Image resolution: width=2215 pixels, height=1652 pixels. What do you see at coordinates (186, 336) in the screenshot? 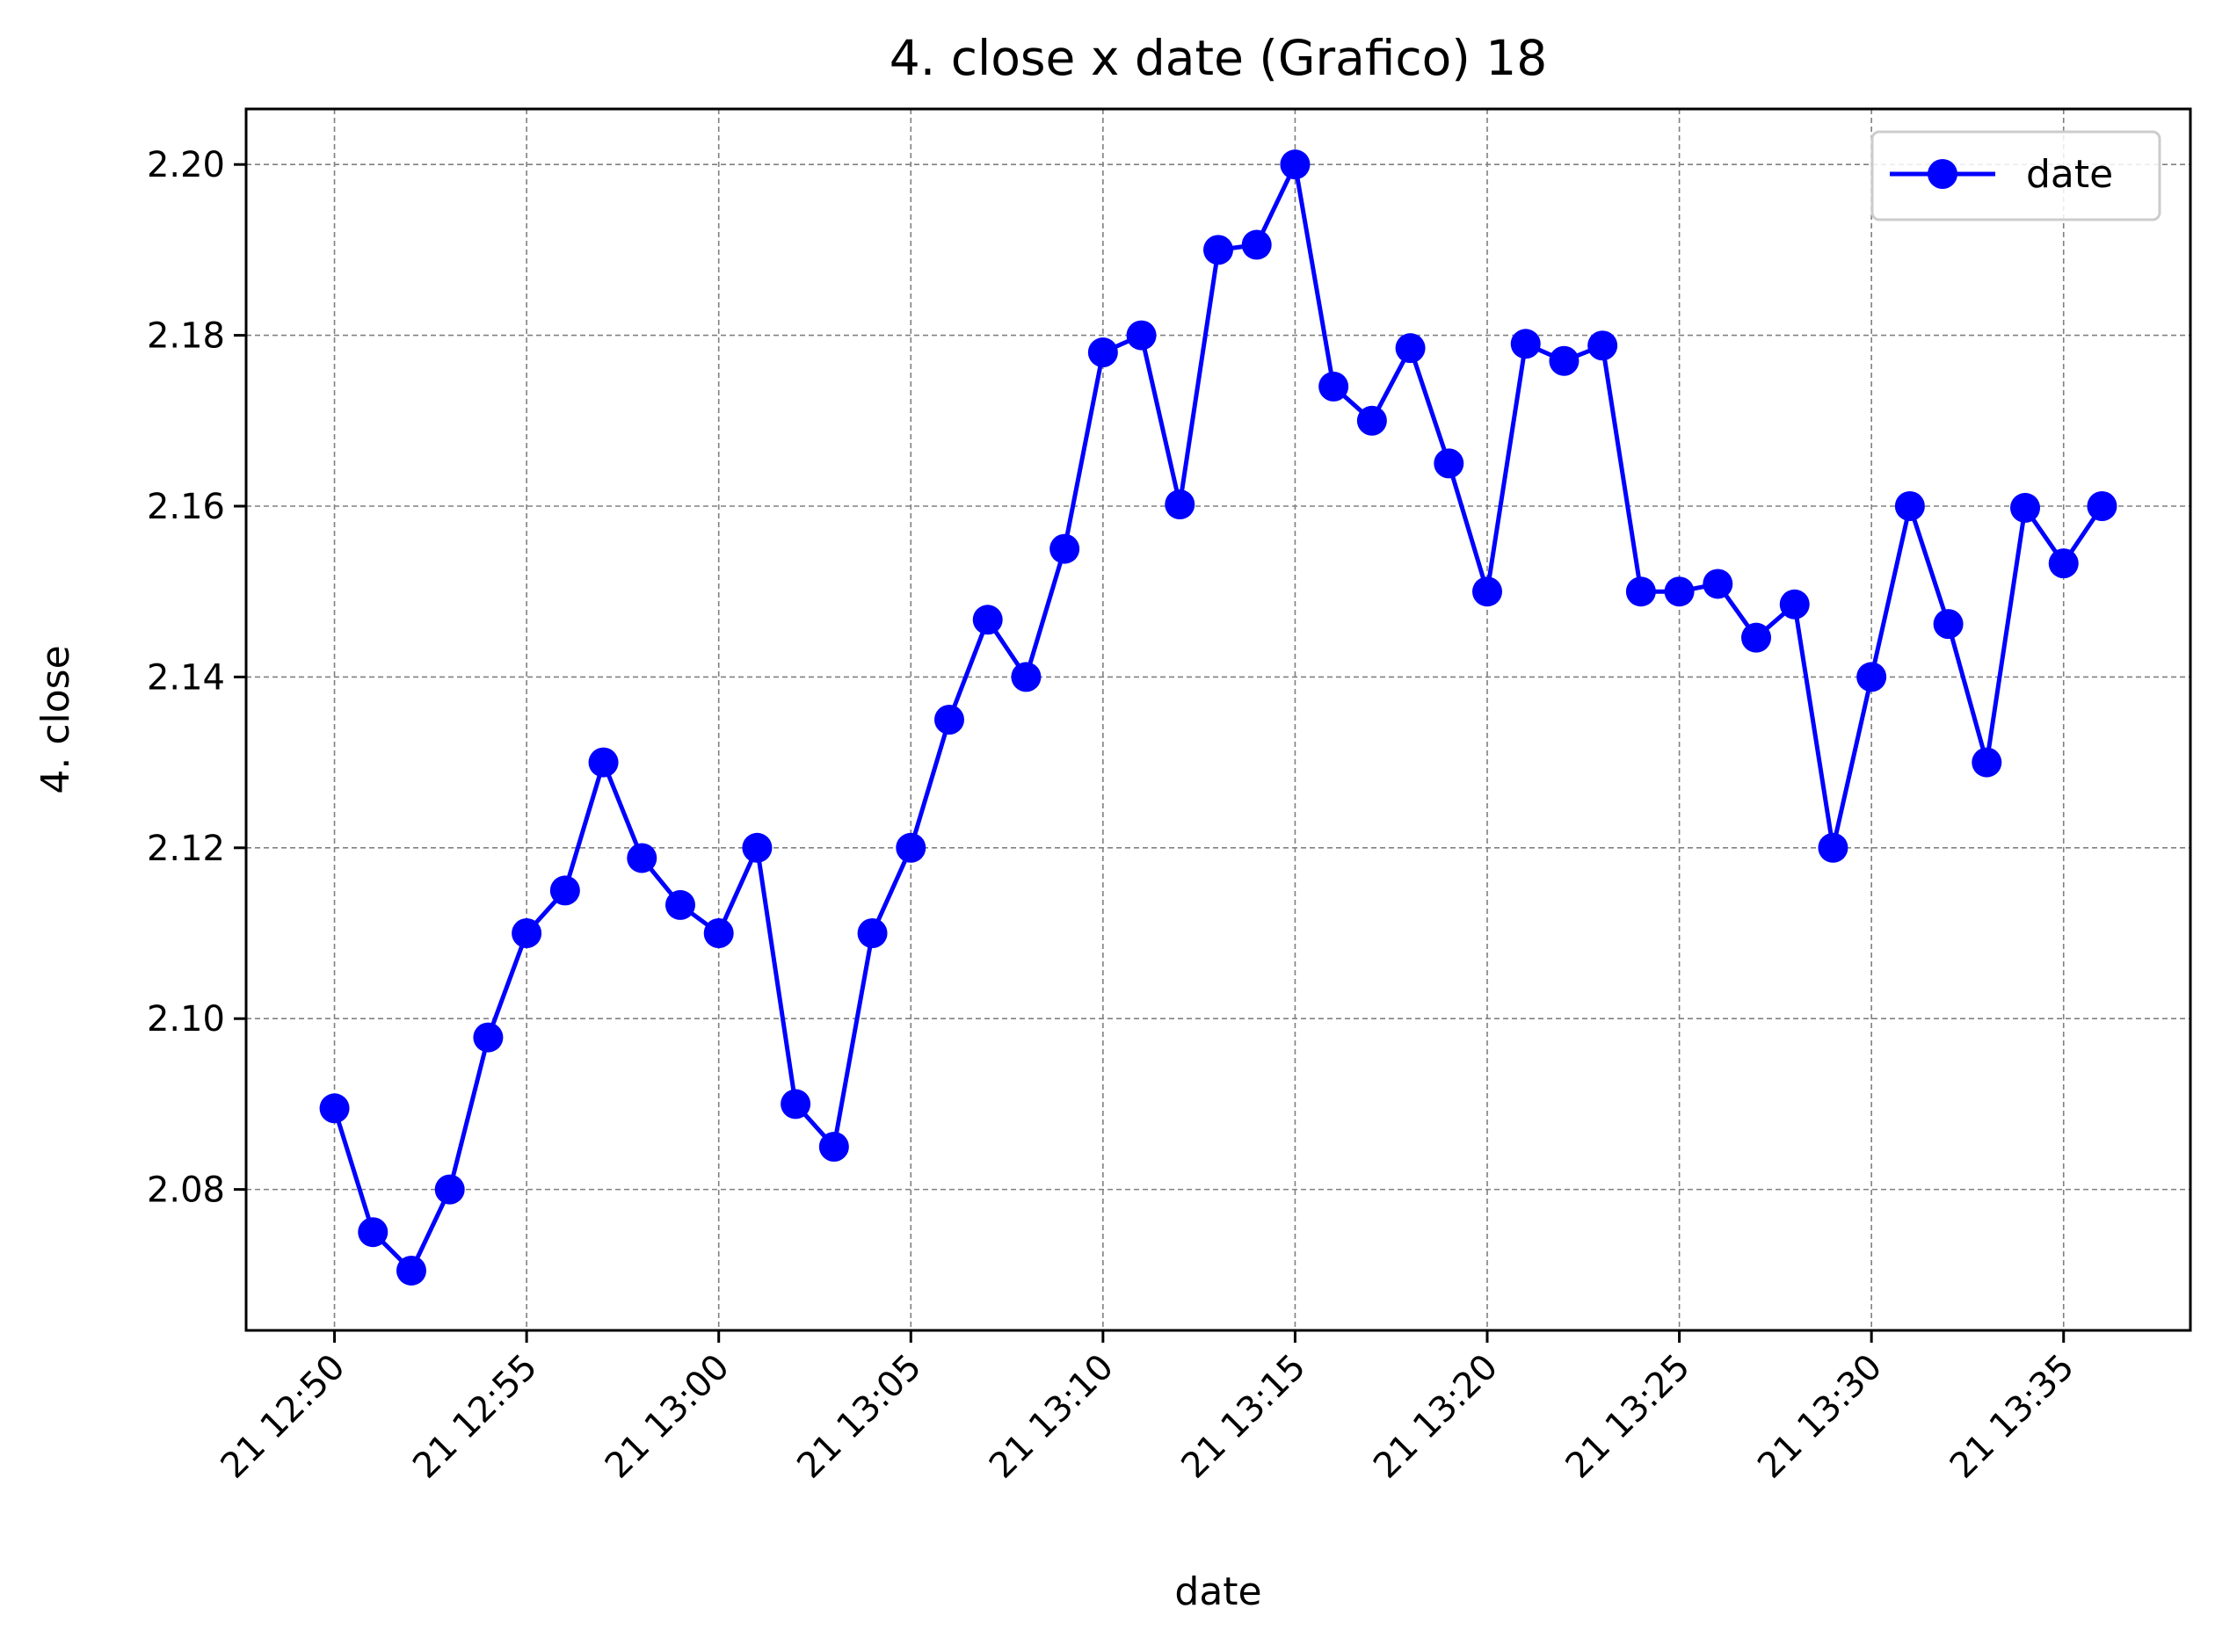
I see `y-tick-label: 2.18` at bounding box center [186, 336].